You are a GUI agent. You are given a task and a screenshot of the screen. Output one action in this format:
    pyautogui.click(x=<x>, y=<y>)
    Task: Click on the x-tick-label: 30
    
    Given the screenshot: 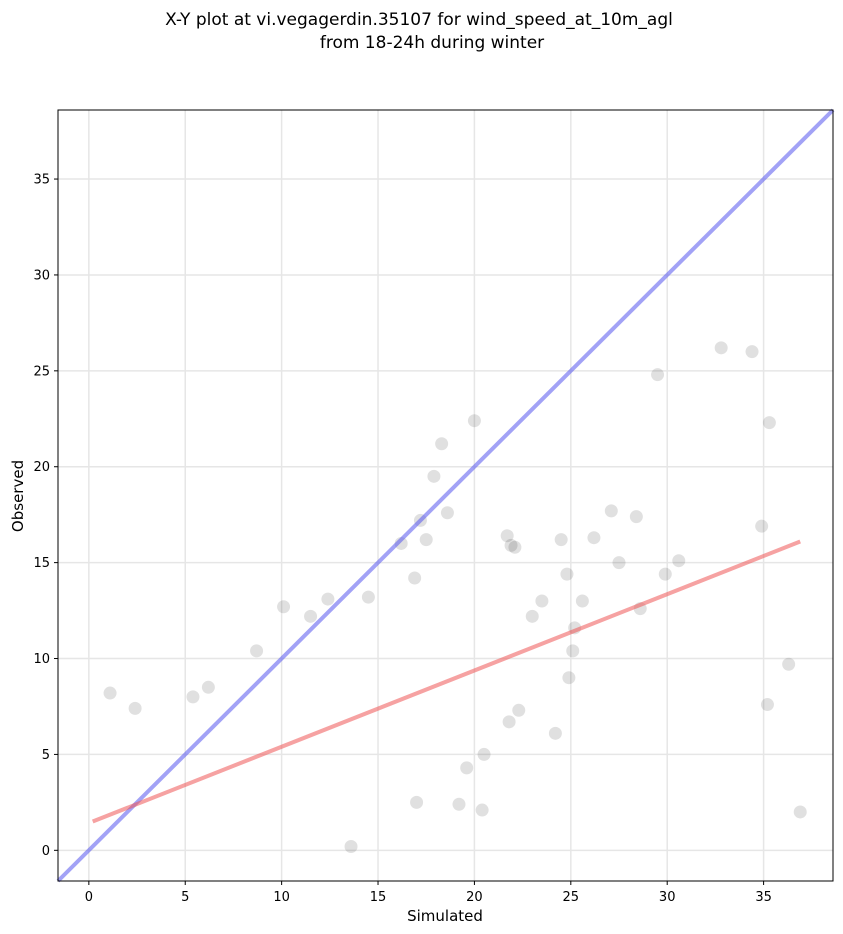 What is the action you would take?
    pyautogui.click(x=667, y=897)
    